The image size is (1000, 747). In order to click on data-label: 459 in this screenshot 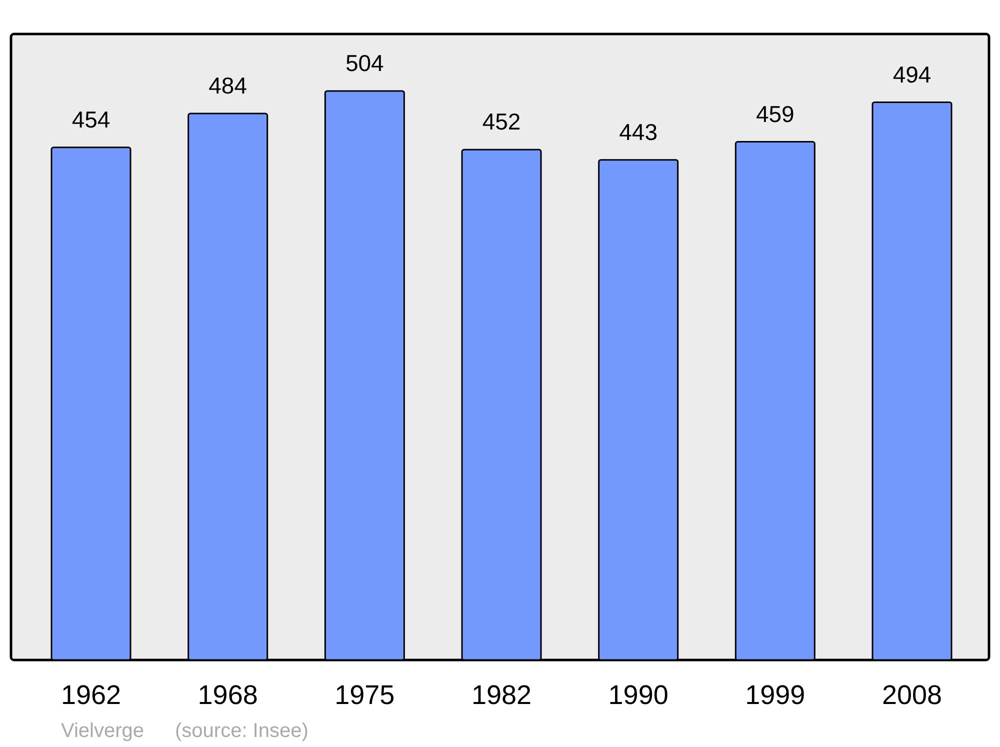, I will do `click(775, 113)`.